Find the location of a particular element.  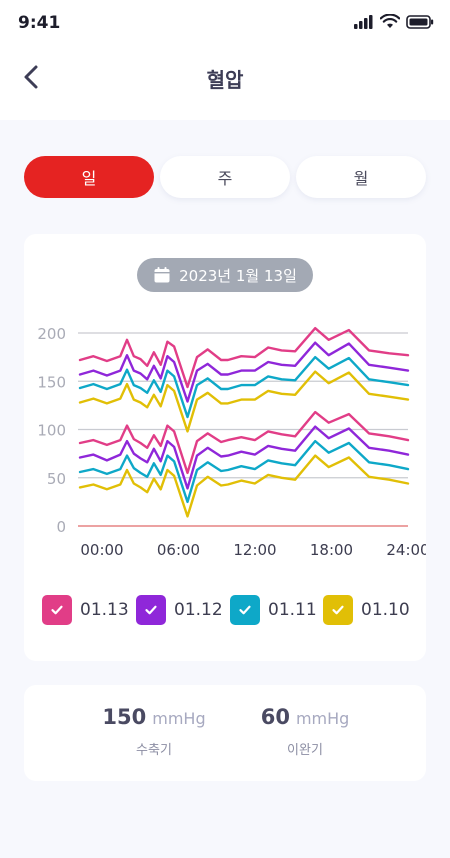

x-tick-label: 24:00 is located at coordinates (406, 550).